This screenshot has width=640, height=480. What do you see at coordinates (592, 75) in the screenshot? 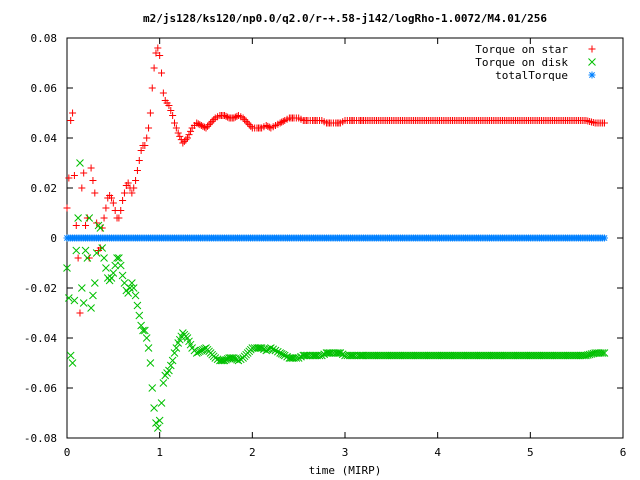
I see `legend-marker` at bounding box center [592, 75].